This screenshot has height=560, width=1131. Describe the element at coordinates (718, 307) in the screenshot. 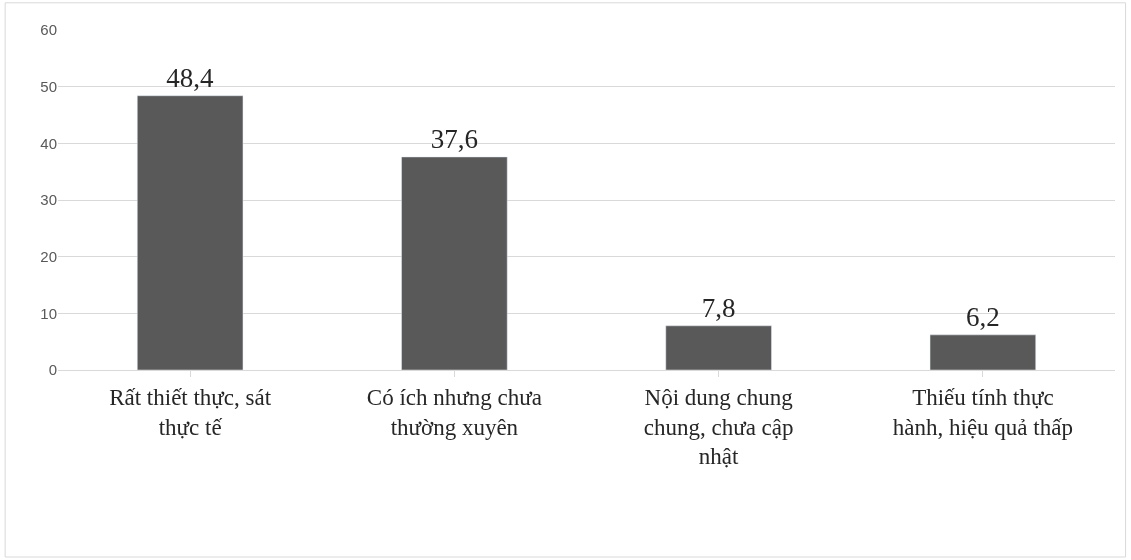

I see `data-label: 7,8` at that location.